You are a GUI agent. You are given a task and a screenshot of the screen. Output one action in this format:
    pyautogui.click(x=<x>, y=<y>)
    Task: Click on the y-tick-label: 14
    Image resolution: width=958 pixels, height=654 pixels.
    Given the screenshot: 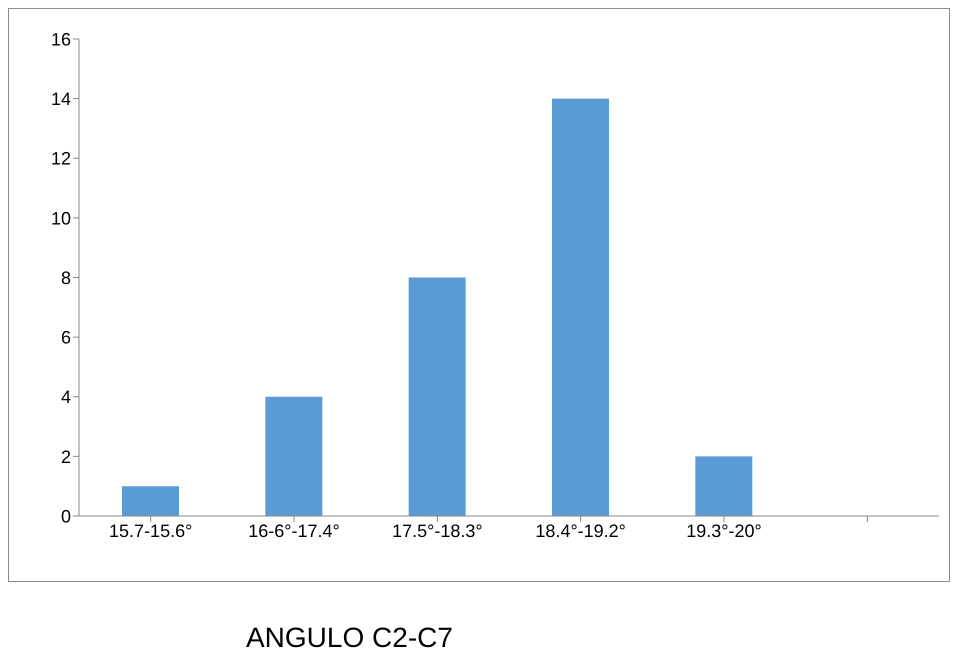 What is the action you would take?
    pyautogui.click(x=60, y=99)
    